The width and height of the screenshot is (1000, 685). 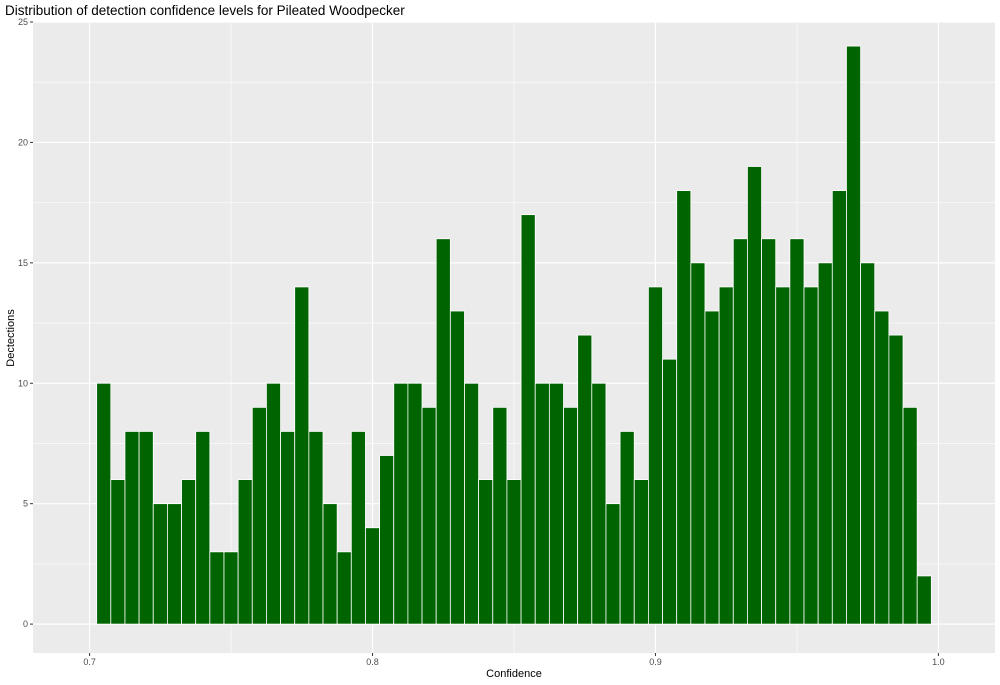 I want to click on x-tick-label: 0.9, so click(x=655, y=662).